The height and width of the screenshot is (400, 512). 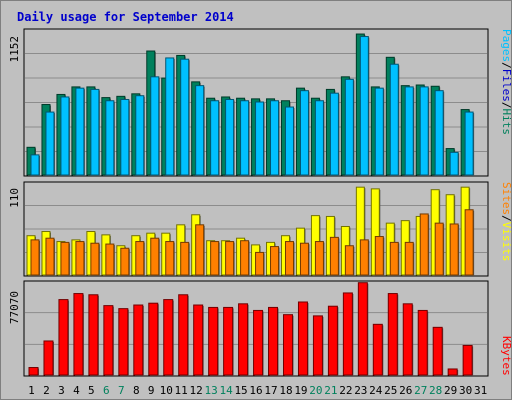 What do you see at coordinates (211, 390) in the screenshot?
I see `x-tick-label-13: 13` at bounding box center [211, 390].